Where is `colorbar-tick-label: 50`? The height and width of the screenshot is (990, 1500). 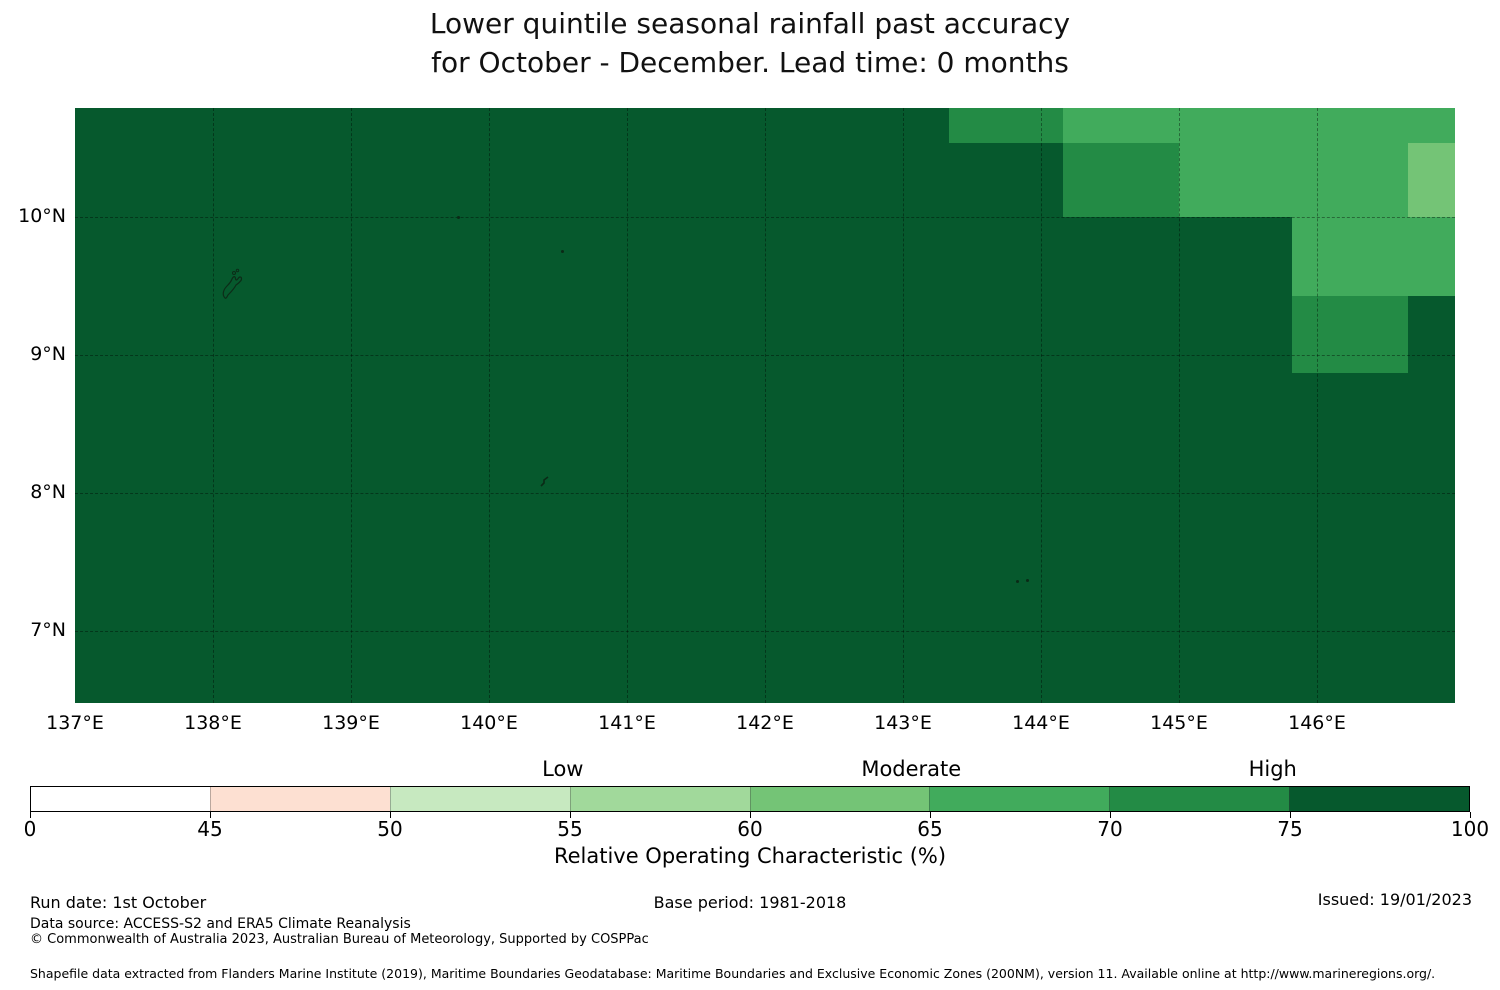 colorbar-tick-label: 50 is located at coordinates (390, 829).